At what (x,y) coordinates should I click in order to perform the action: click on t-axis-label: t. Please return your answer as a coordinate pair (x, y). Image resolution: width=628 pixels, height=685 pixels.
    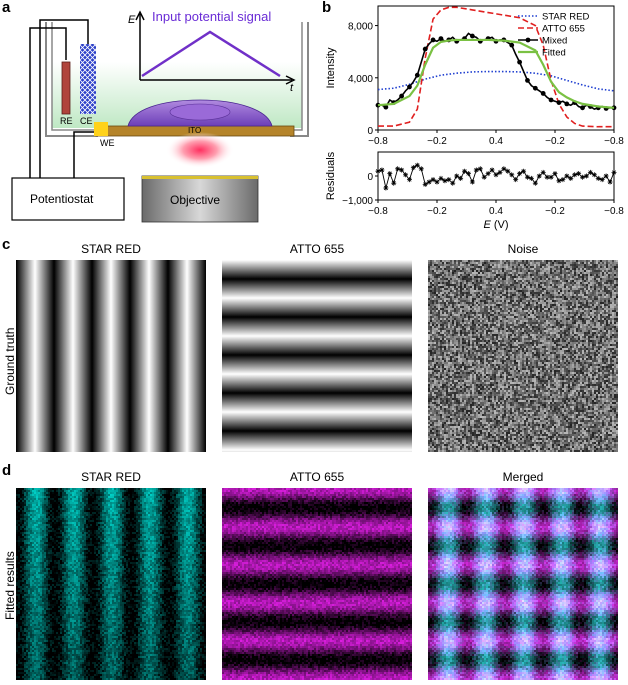
    Looking at the image, I should click on (292, 88).